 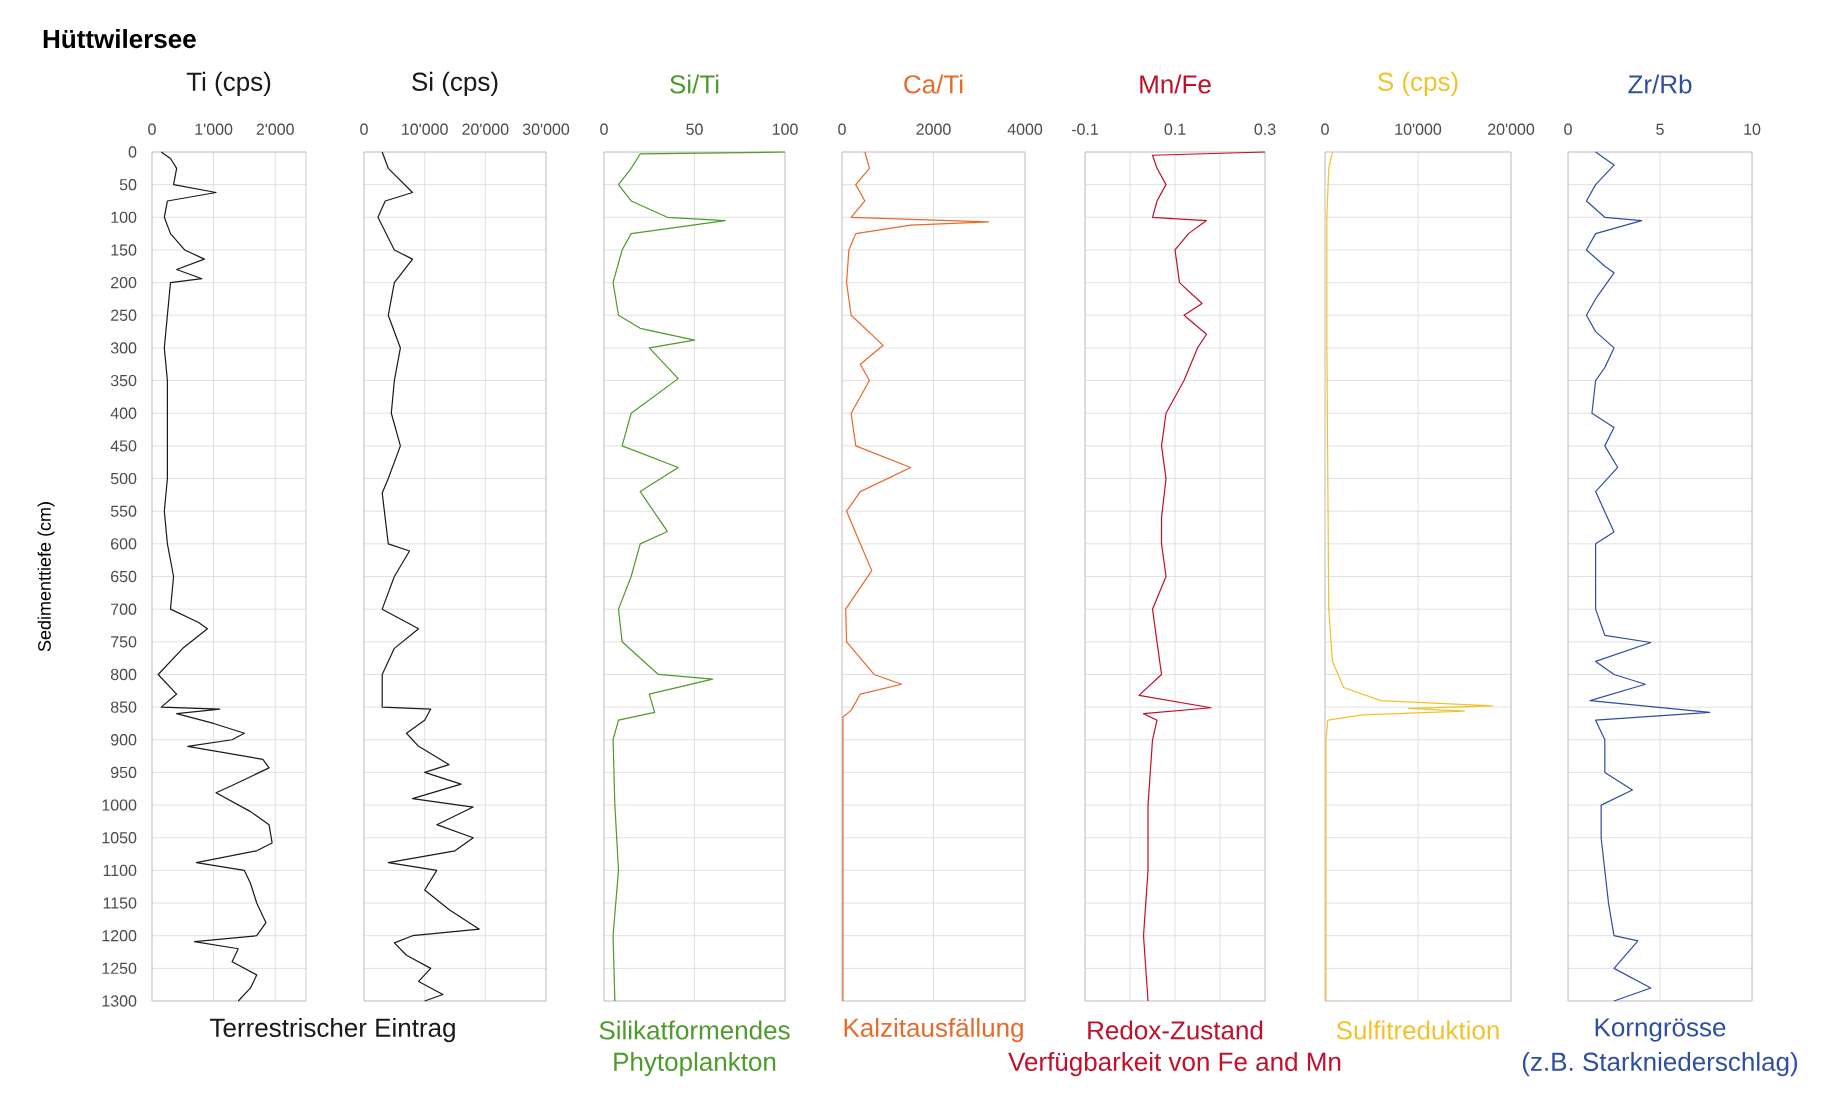 What do you see at coordinates (119, 805) in the screenshot?
I see `y-tick-label: 1000` at bounding box center [119, 805].